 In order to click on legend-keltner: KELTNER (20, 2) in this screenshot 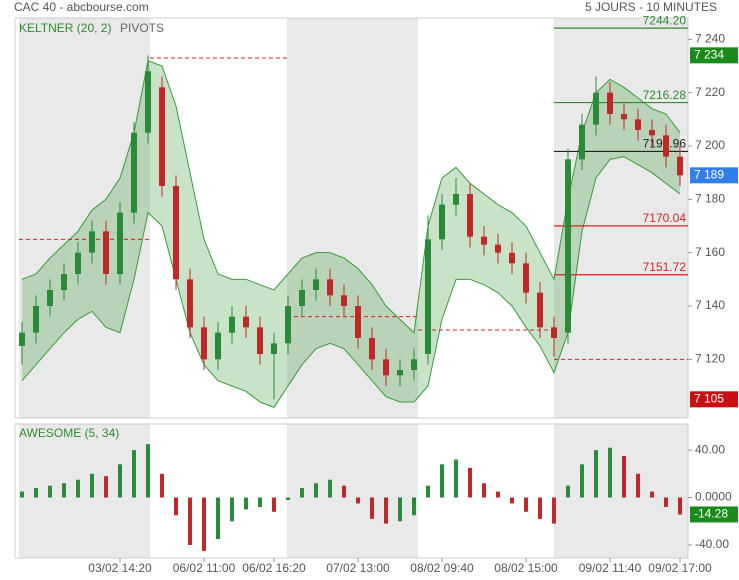, I will do `click(65, 28)`.